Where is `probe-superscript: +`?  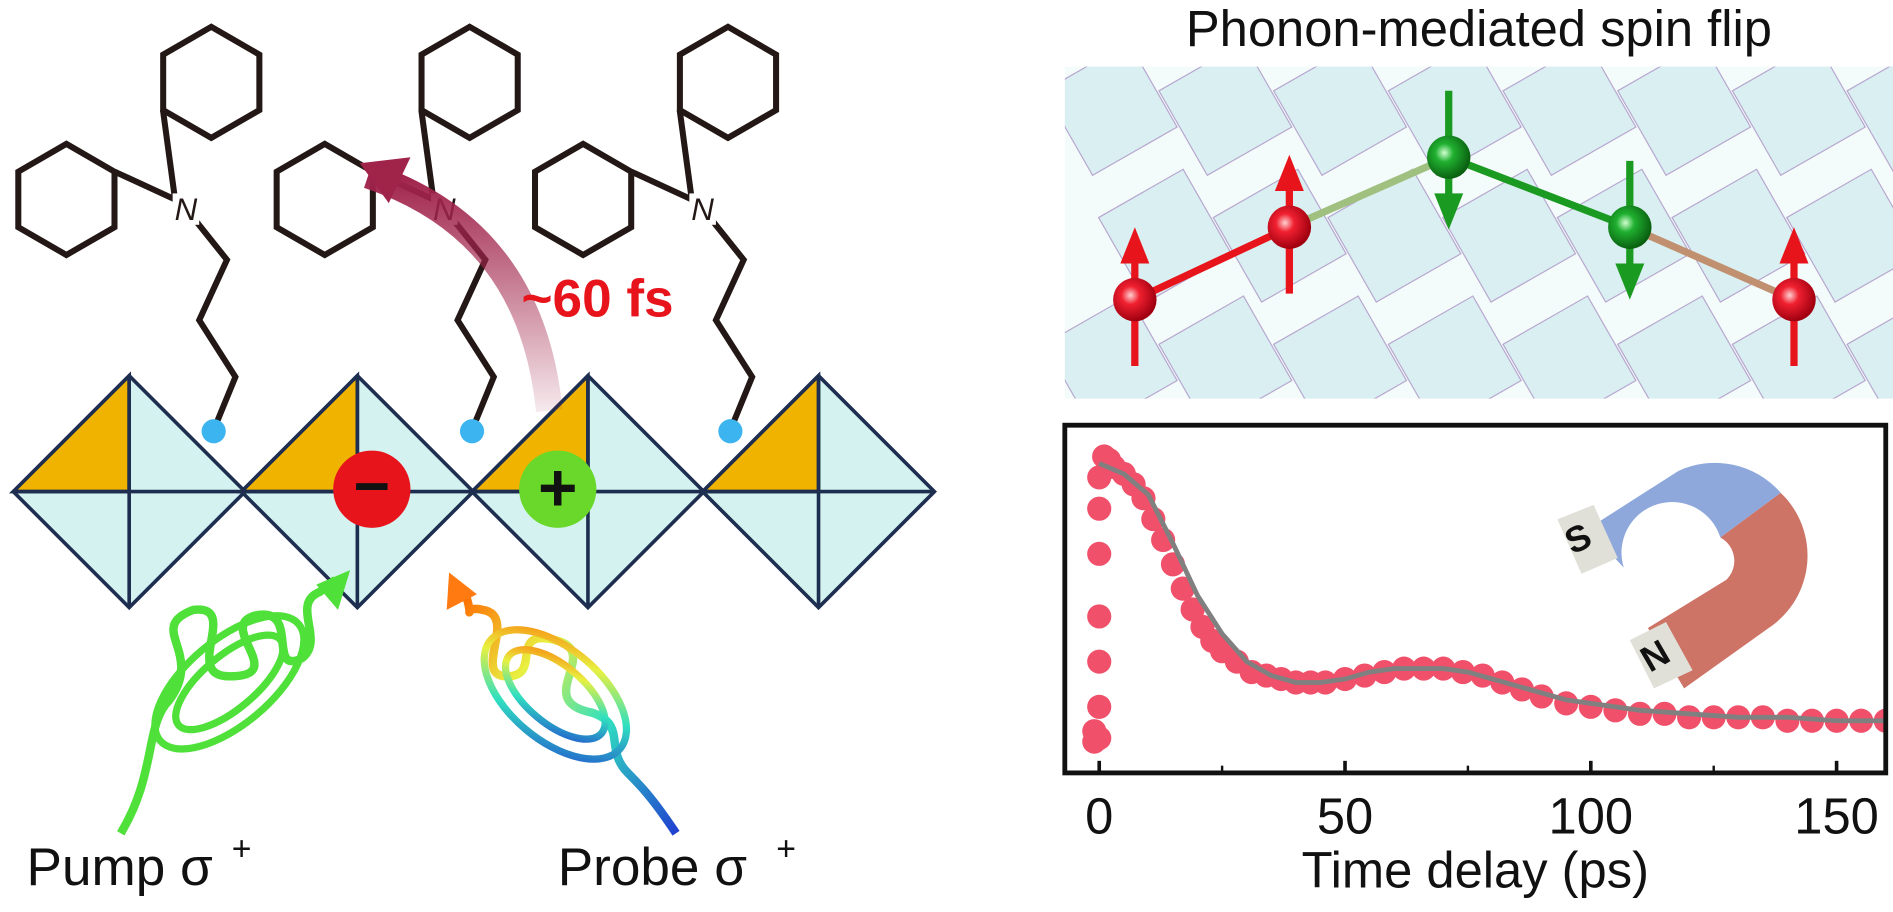 probe-superscript: + is located at coordinates (786, 849).